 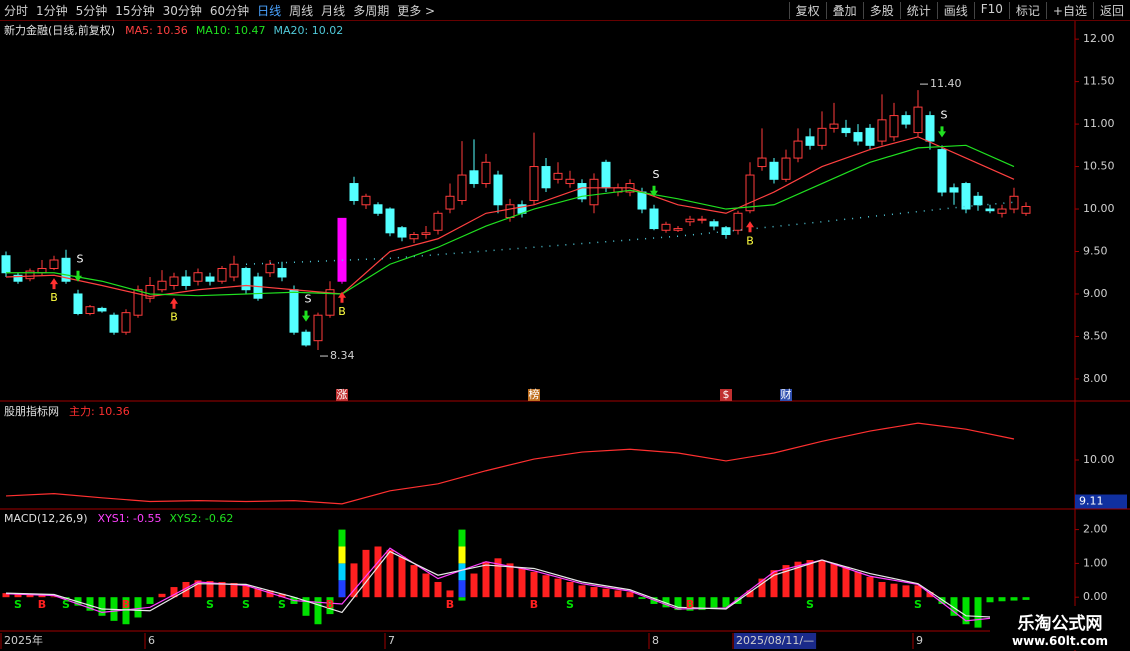 I want to click on toolbar-button: 15分钟, so click(x=135, y=10).